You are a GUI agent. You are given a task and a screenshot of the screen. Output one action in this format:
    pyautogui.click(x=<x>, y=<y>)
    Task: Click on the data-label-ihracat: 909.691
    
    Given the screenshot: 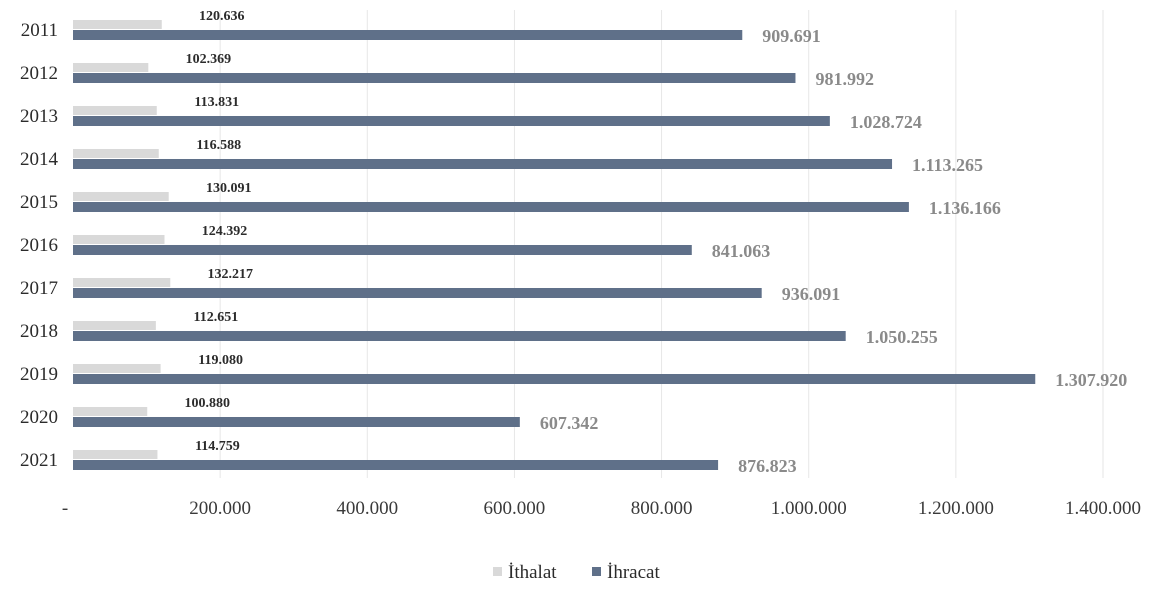 What is the action you would take?
    pyautogui.click(x=791, y=36)
    